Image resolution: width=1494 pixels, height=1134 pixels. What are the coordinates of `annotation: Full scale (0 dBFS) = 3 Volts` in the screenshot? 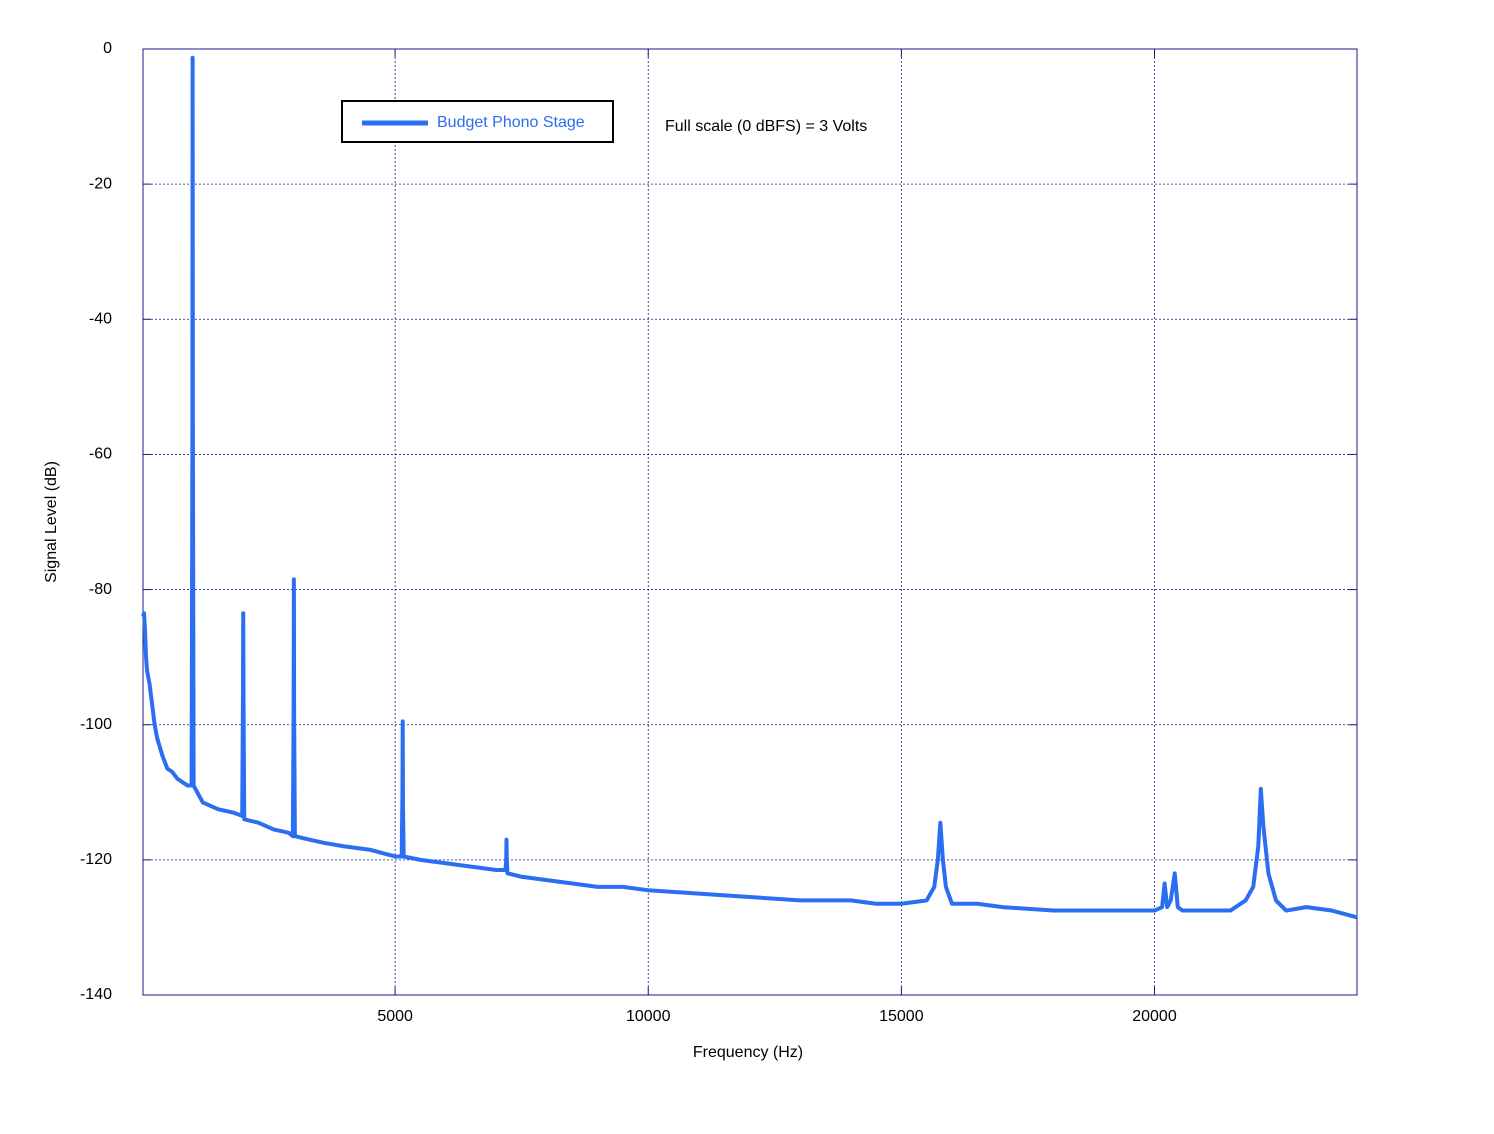 It's located at (766, 126).